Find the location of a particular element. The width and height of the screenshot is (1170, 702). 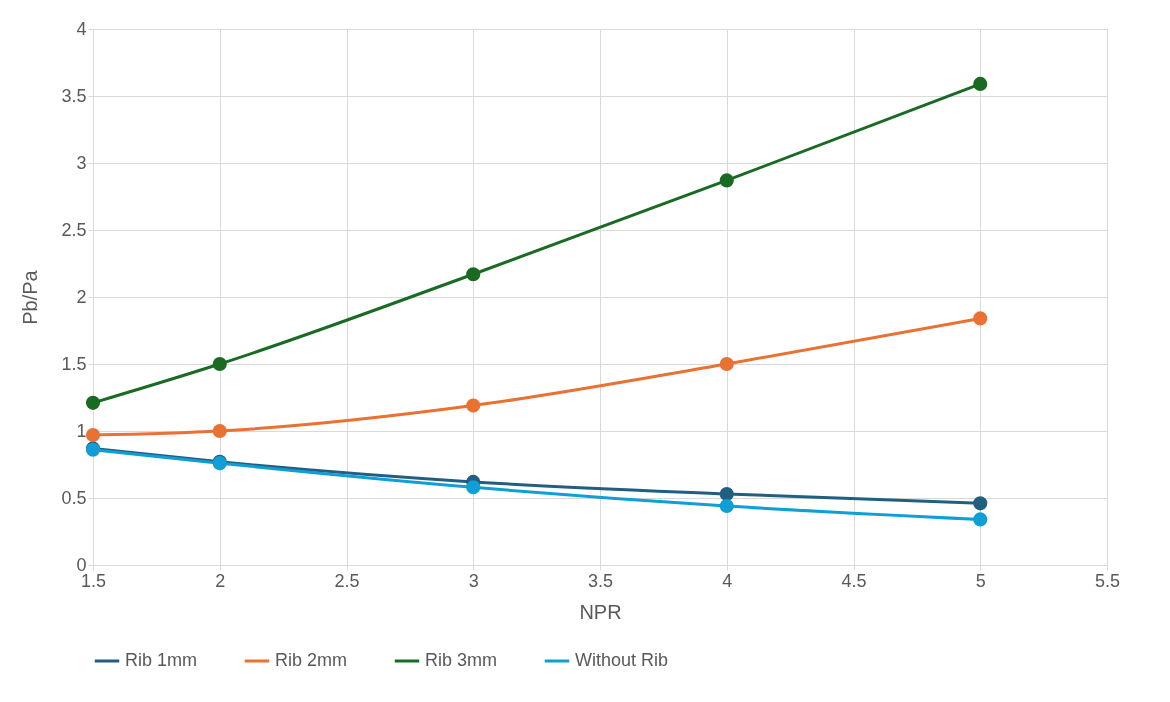

x-axis-title: NPR is located at coordinates (600, 611).